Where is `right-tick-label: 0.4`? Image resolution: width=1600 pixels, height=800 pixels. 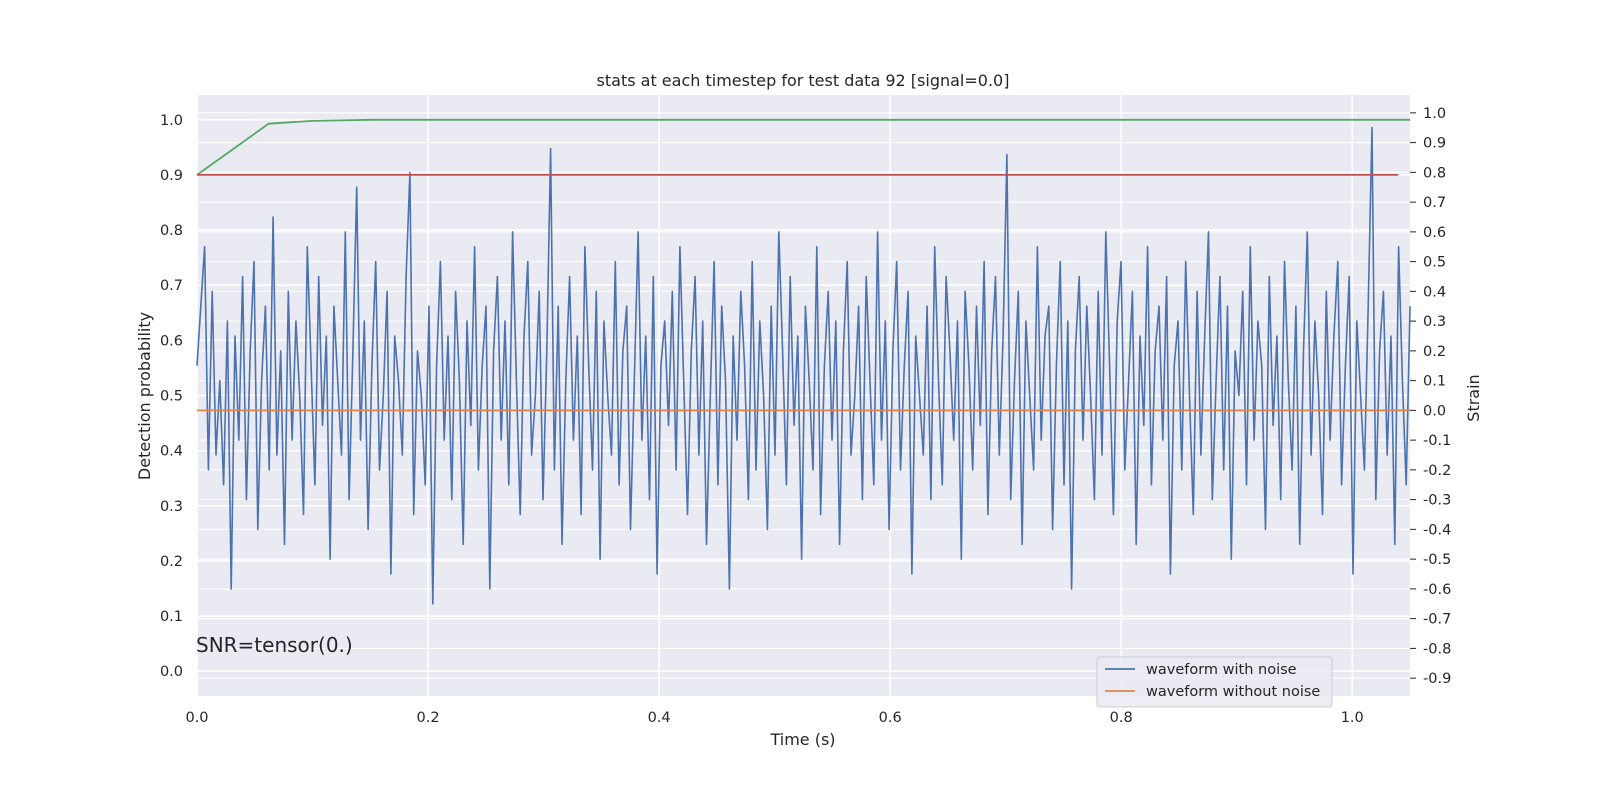
right-tick-label: 0.4 is located at coordinates (1434, 292).